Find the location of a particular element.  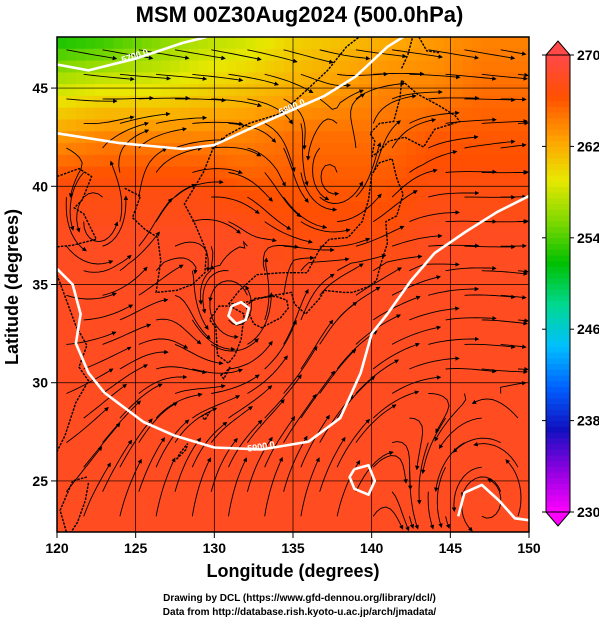

colorbar-segment is located at coordinates (558, 281).